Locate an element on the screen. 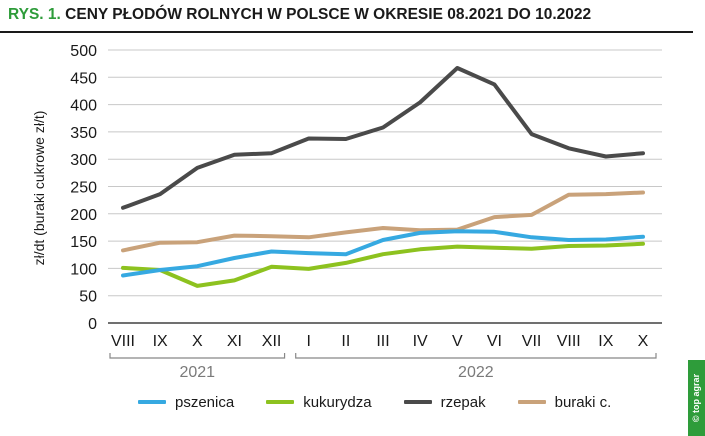 This screenshot has height=436, width=705. top-agrar-logo: © top agrar is located at coordinates (696, 398).